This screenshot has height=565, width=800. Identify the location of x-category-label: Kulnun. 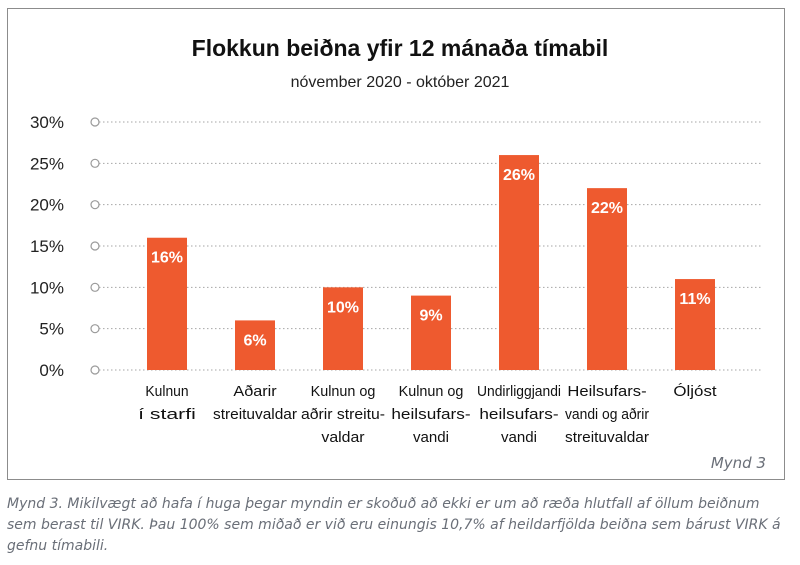
(166, 391).